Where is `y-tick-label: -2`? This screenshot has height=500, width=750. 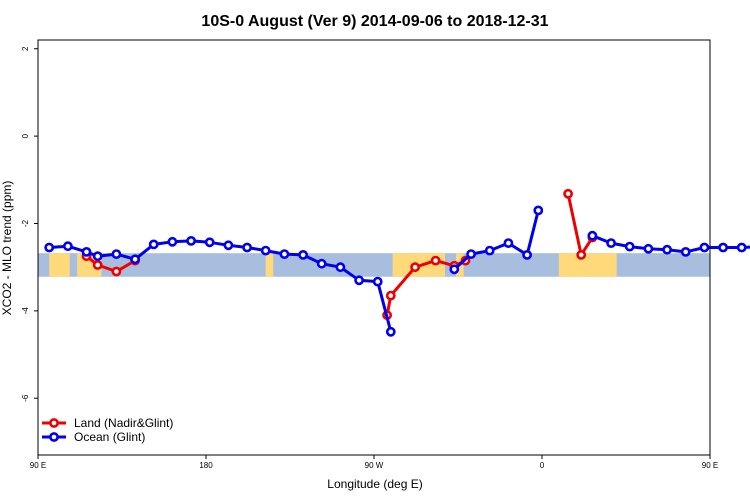 y-tick-label: -2 is located at coordinates (25, 223).